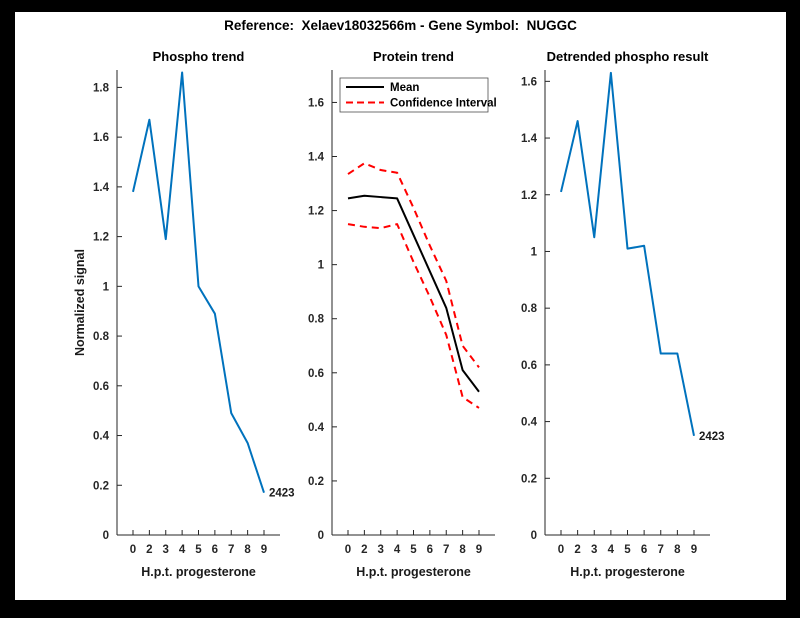 This screenshot has width=800, height=618. Describe the element at coordinates (199, 56) in the screenshot. I see `subplot-title: Phospho trend` at that location.